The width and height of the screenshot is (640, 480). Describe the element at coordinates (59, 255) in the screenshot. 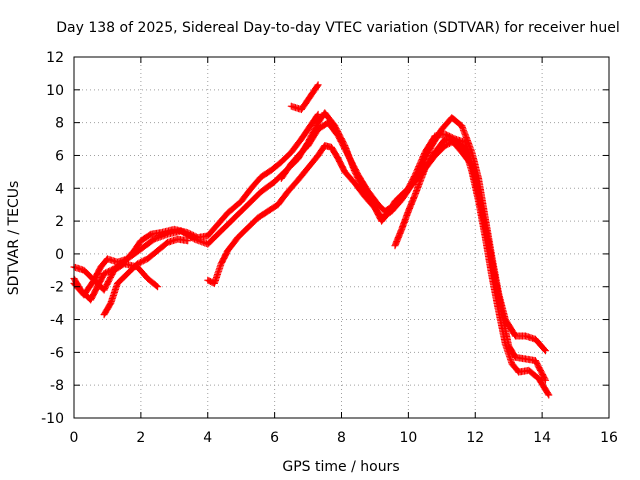

I see `y-tick-label: 0` at that location.